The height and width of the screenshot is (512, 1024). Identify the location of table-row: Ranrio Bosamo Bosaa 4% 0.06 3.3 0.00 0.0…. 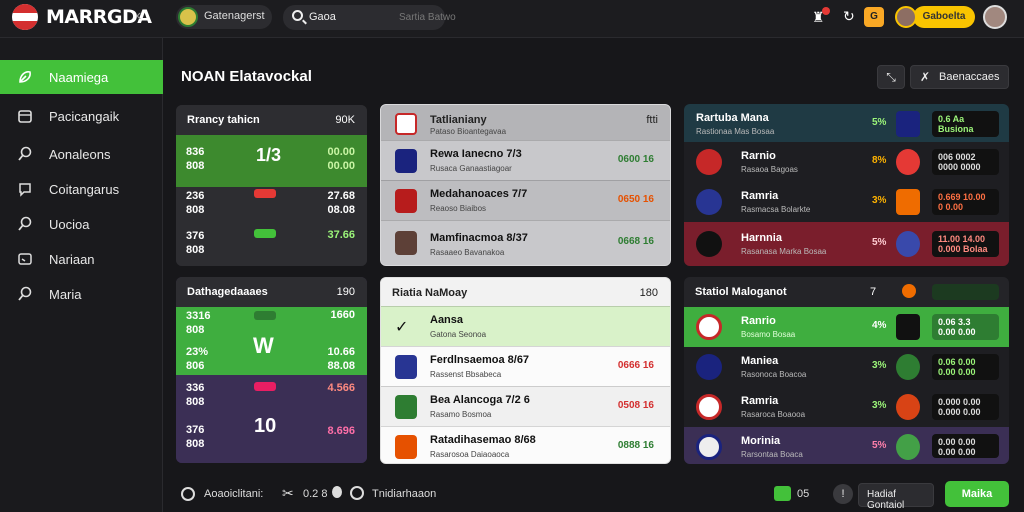
(846, 327).